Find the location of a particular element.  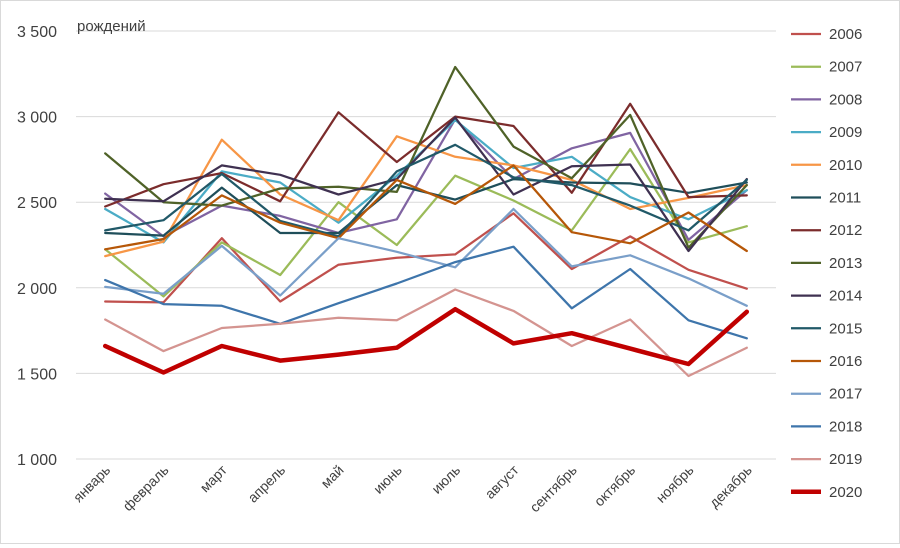

series-line-2006 is located at coordinates (426, 258).